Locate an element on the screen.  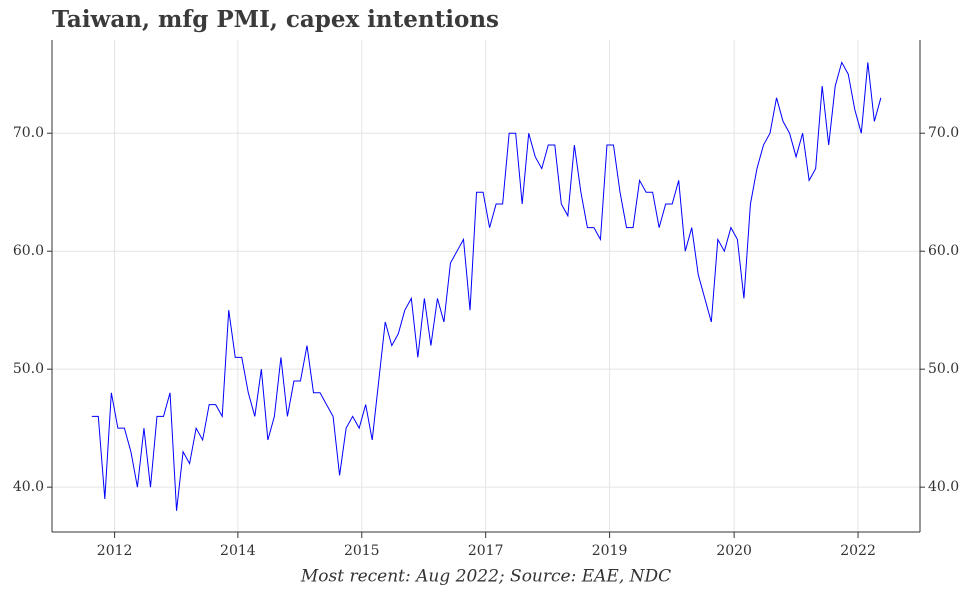
y2-tick-label: 70.0 is located at coordinates (943, 133).